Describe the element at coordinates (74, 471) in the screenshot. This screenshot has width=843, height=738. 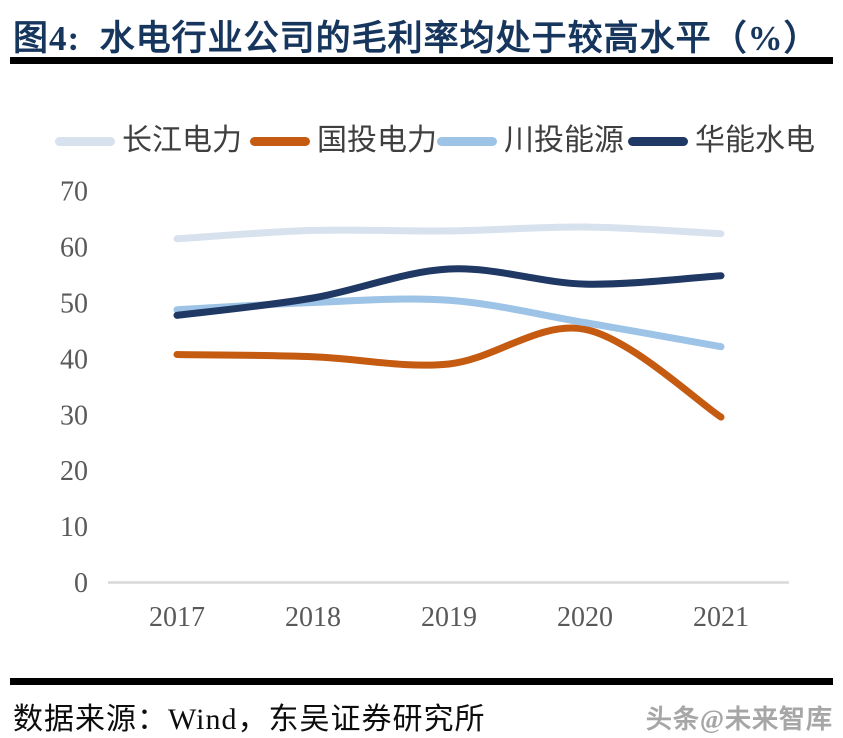
I see `y-tick-label: 20` at that location.